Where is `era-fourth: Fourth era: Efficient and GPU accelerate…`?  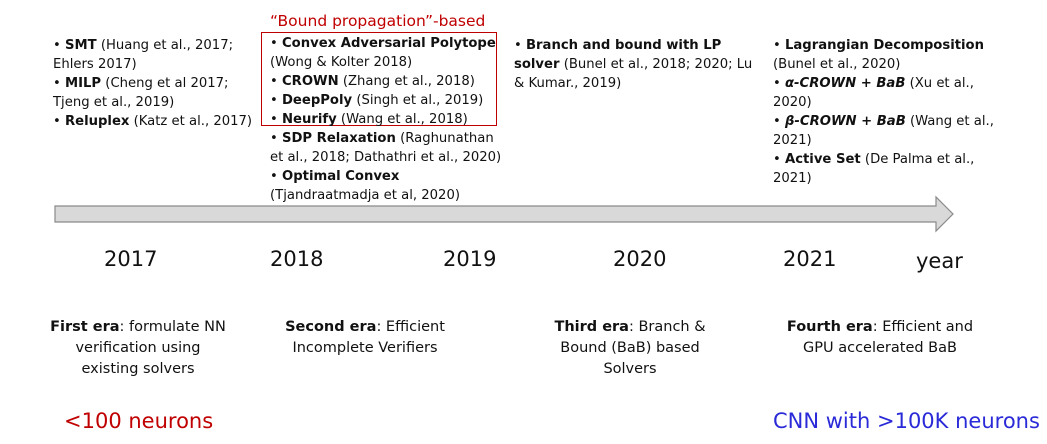 era-fourth: Fourth era: Efficient and GPU accelerate… is located at coordinates (880, 337).